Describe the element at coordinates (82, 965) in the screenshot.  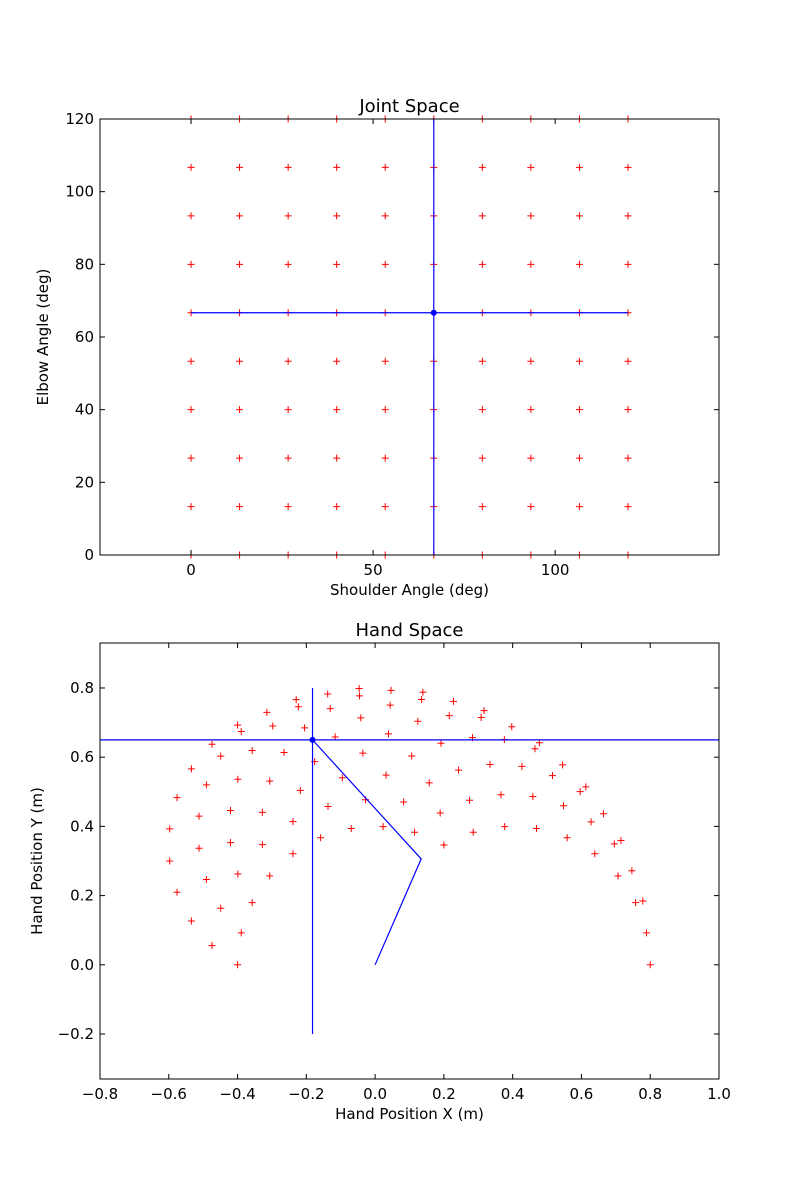
I see `hand-space-y-tick-label: 0.0` at that location.